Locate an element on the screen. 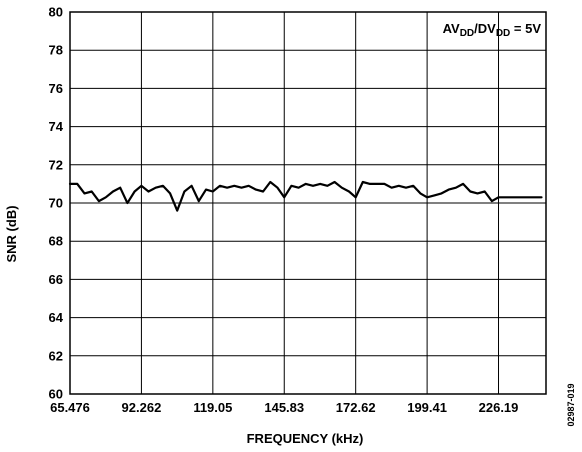 This screenshot has height=452, width=582. y-tick-label: 66 is located at coordinates (56, 279).